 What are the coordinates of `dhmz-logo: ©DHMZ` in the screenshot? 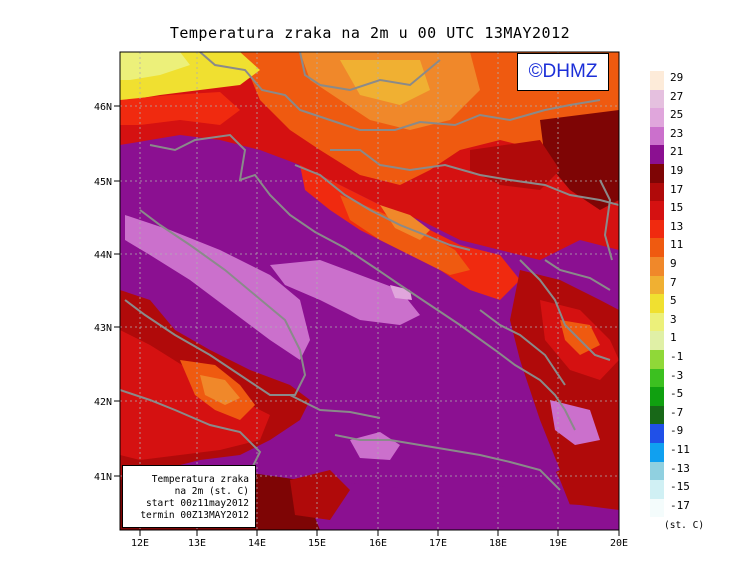 It's located at (563, 72).